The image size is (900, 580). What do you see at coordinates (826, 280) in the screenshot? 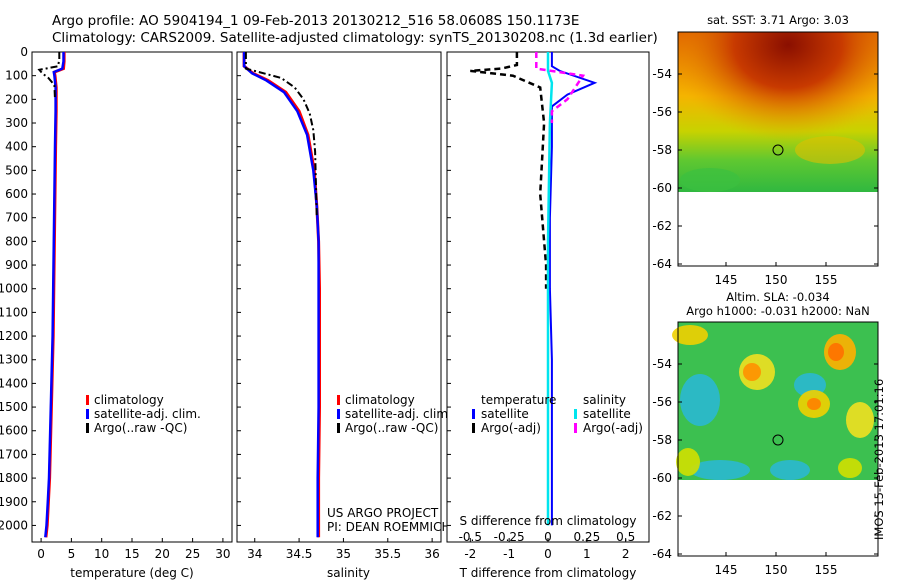
I see `map-lon-tick-label: 155` at bounding box center [826, 280].